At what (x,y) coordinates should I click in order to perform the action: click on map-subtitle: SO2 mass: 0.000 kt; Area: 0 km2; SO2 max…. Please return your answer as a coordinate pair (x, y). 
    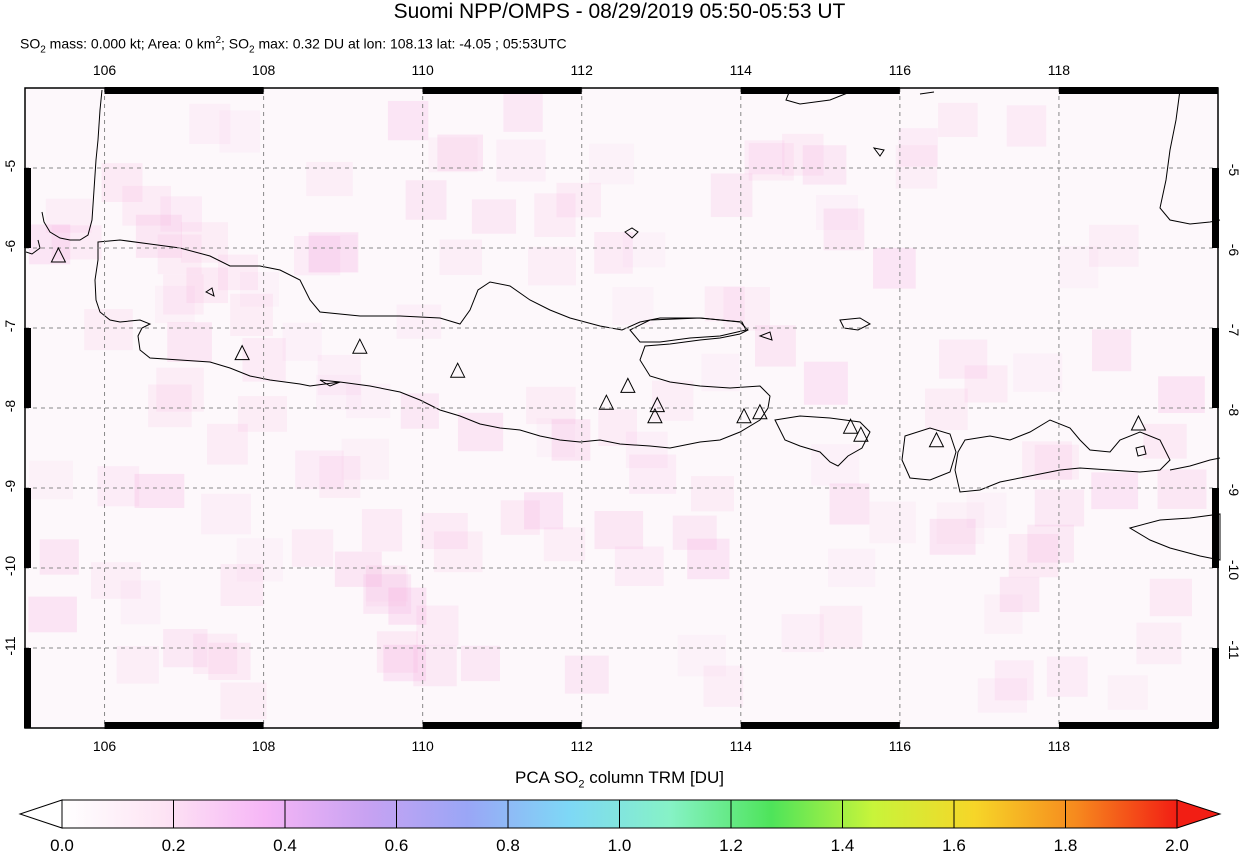
    Looking at the image, I should click on (293, 45).